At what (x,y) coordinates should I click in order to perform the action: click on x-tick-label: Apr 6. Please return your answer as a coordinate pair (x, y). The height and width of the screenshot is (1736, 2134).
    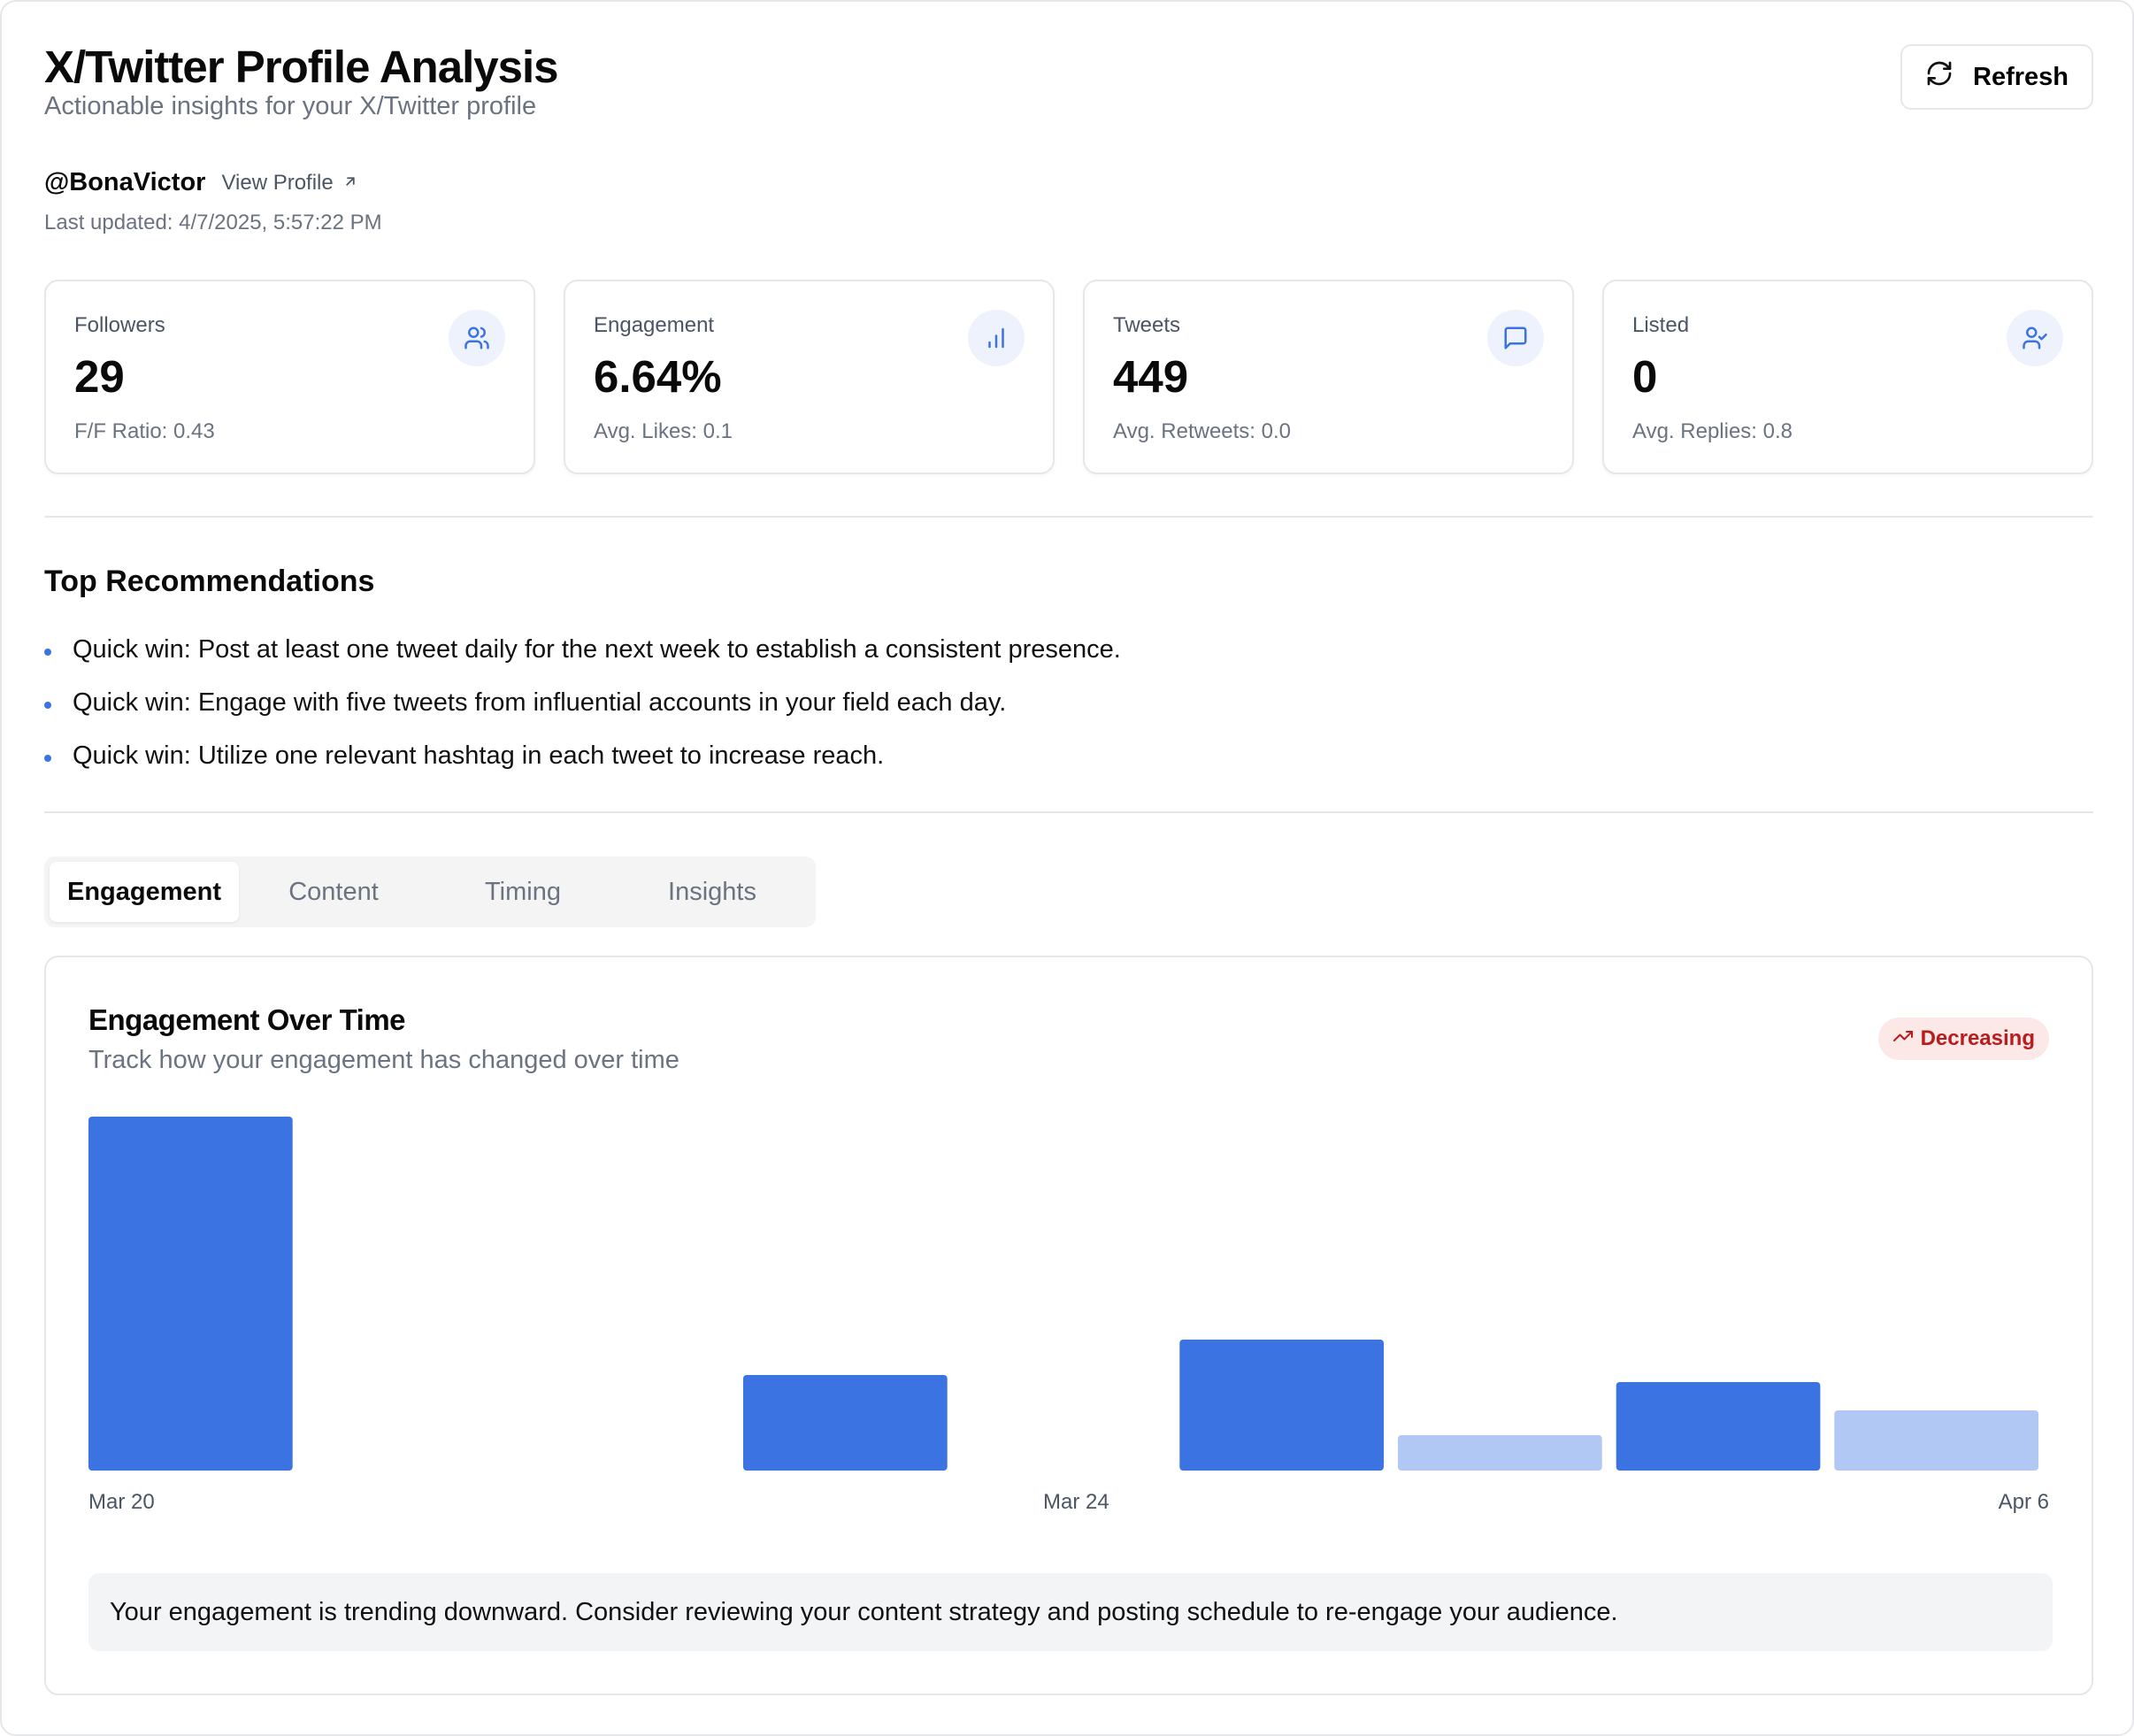
    Looking at the image, I should click on (2023, 1502).